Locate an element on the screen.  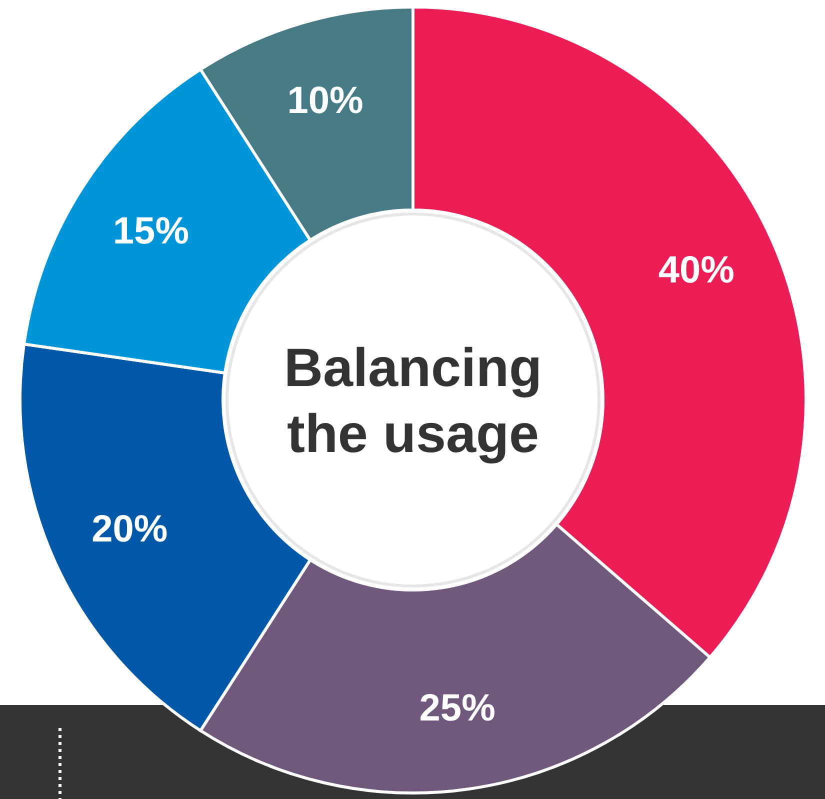
data-label: 15% is located at coordinates (150, 231).